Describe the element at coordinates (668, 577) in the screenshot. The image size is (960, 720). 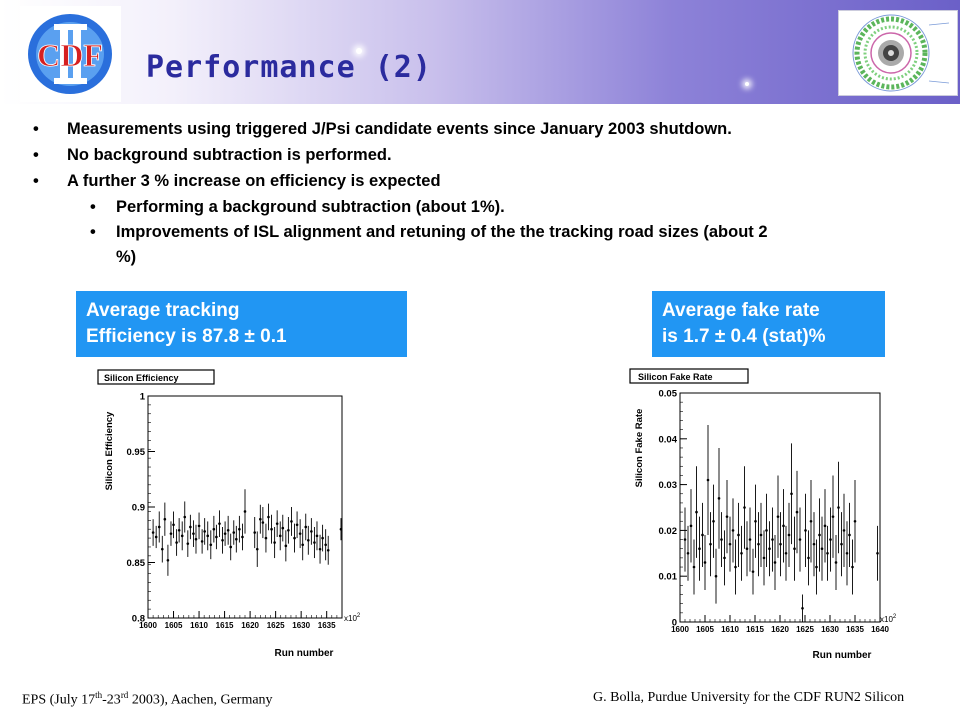
I see `y-tick-label: 0.01` at that location.